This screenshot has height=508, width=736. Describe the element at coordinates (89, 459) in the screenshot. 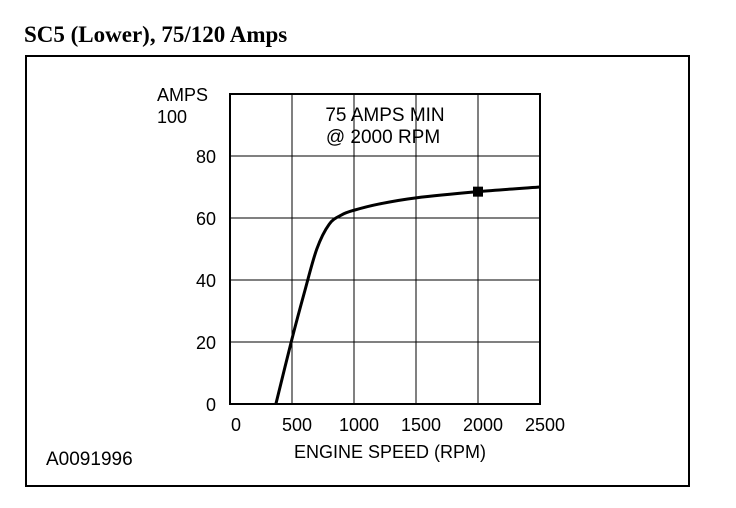

I see `figure-id: A0091996` at that location.